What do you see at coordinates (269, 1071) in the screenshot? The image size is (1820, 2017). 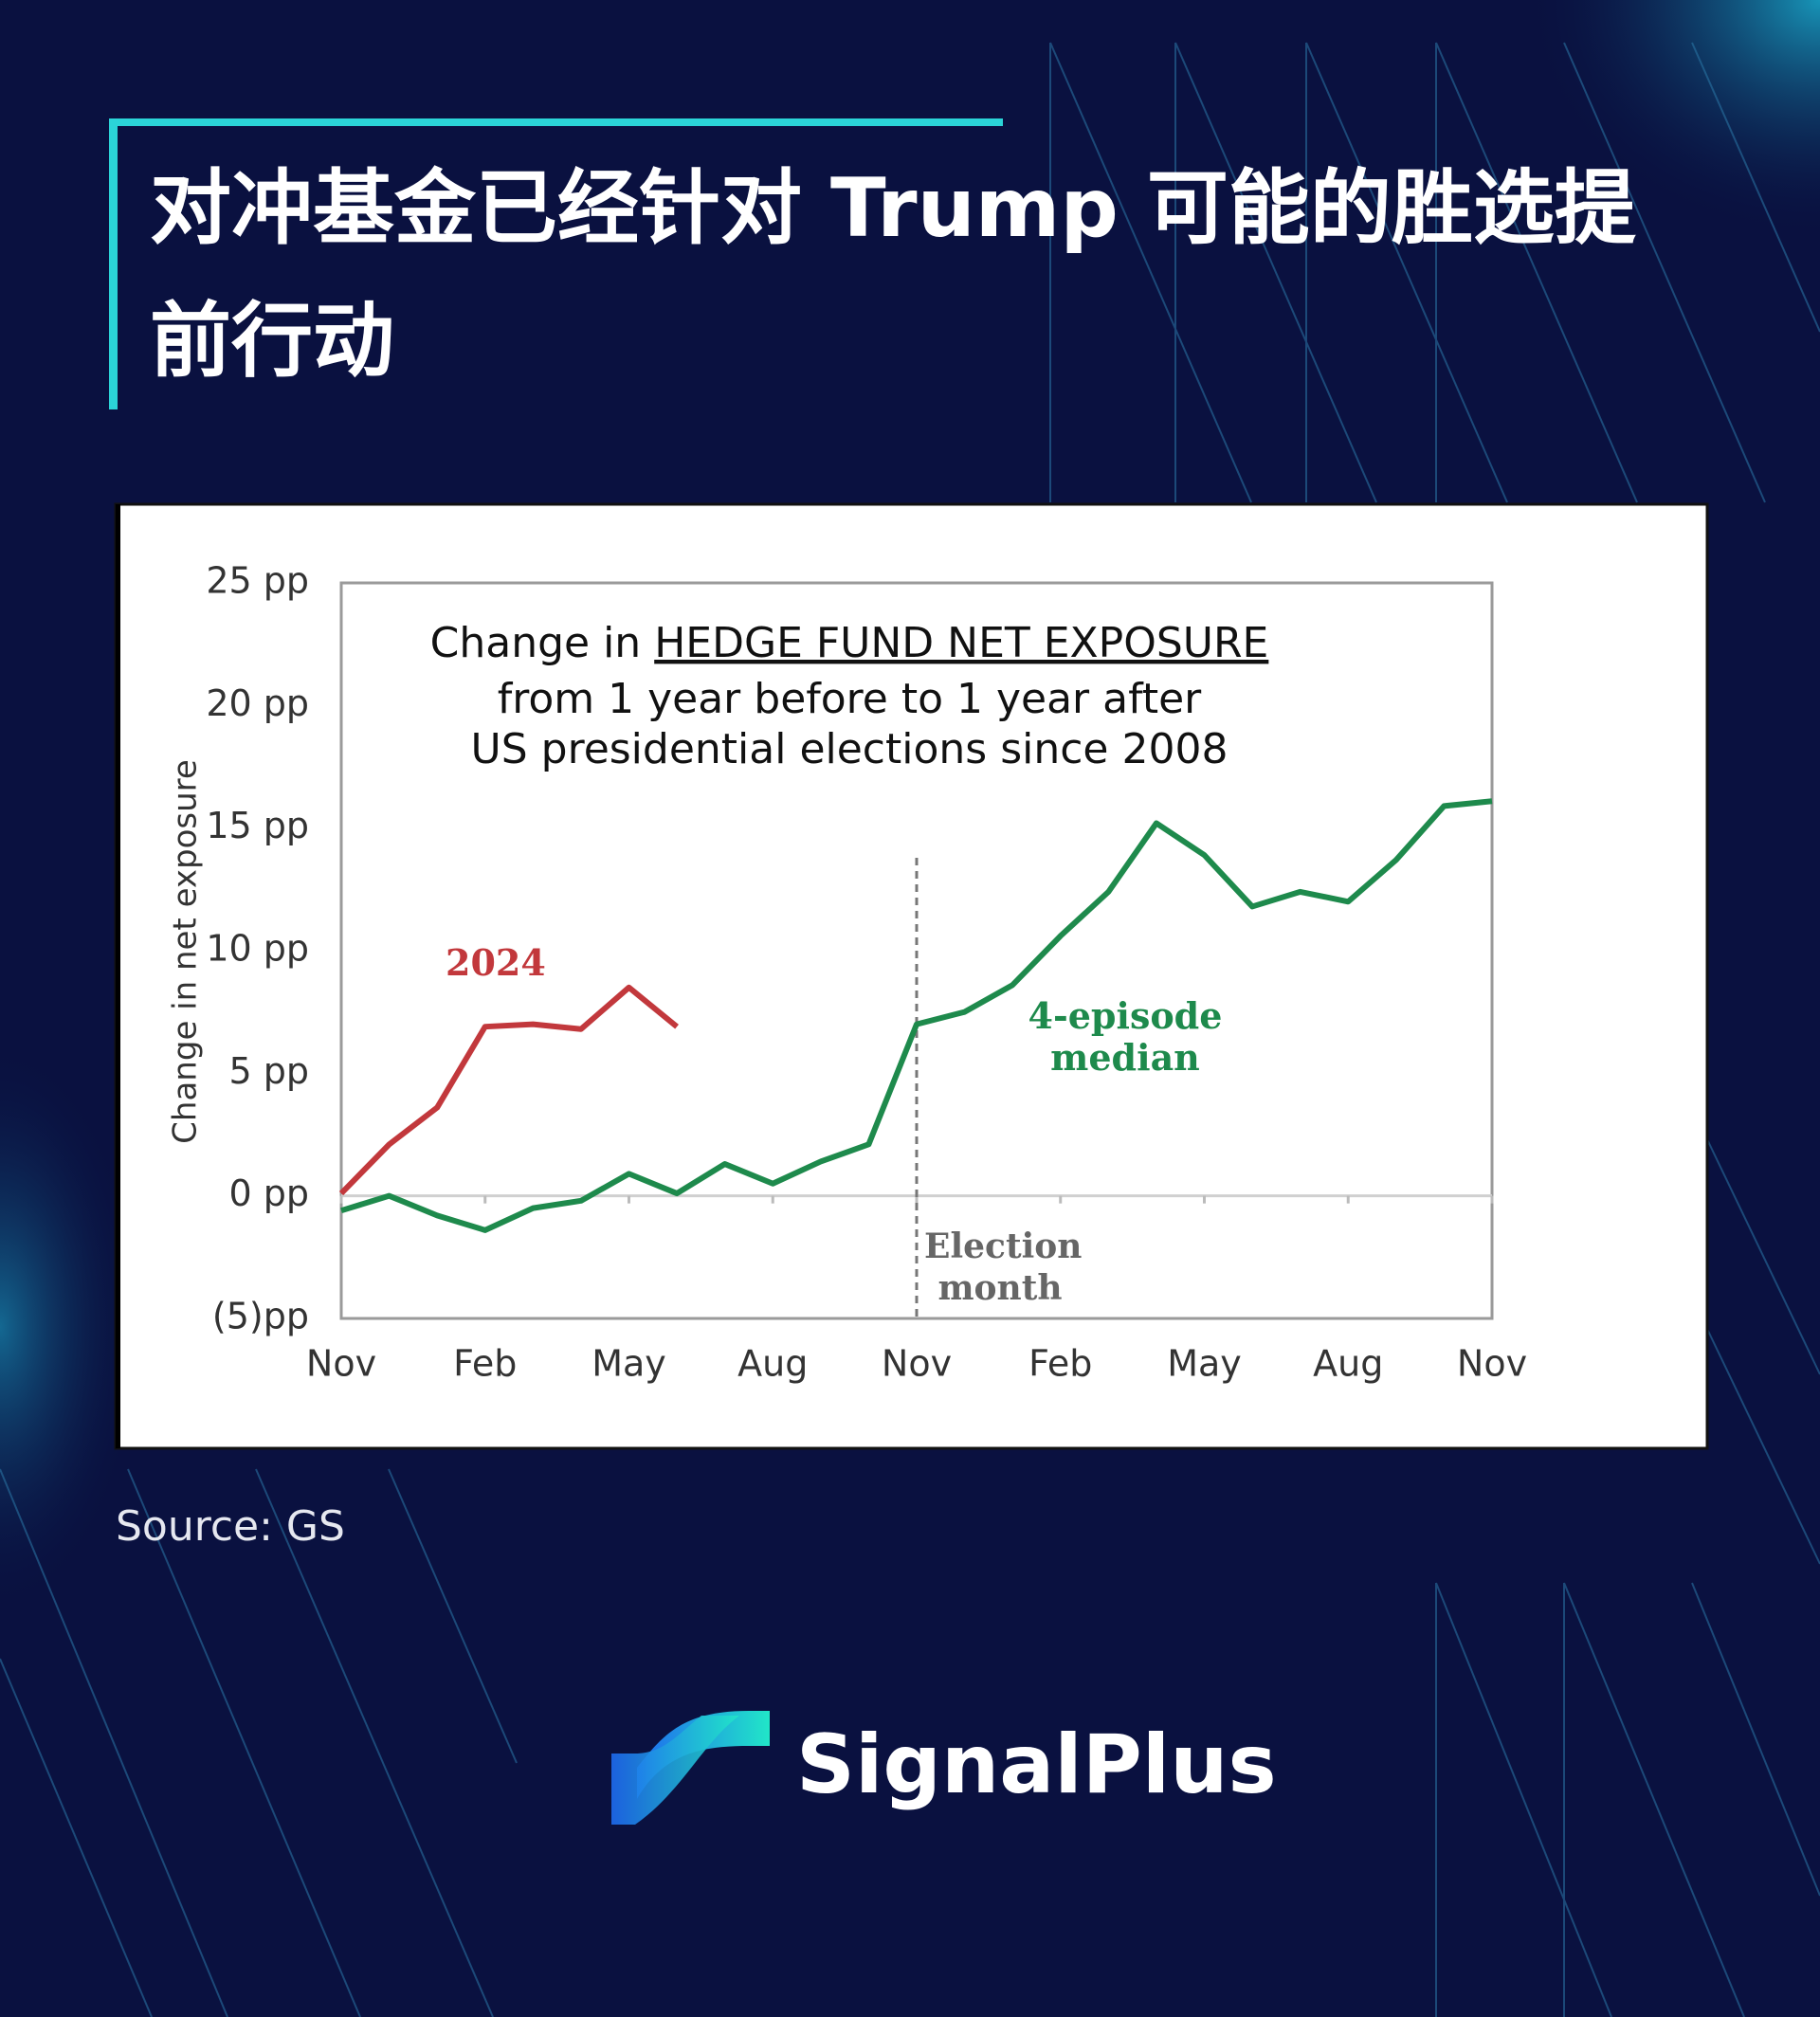 I see `y-tick-label: 5 pp` at bounding box center [269, 1071].